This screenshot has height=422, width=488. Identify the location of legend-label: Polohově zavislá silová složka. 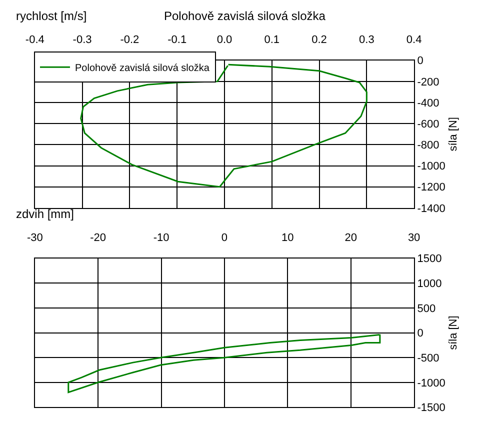
(142, 68).